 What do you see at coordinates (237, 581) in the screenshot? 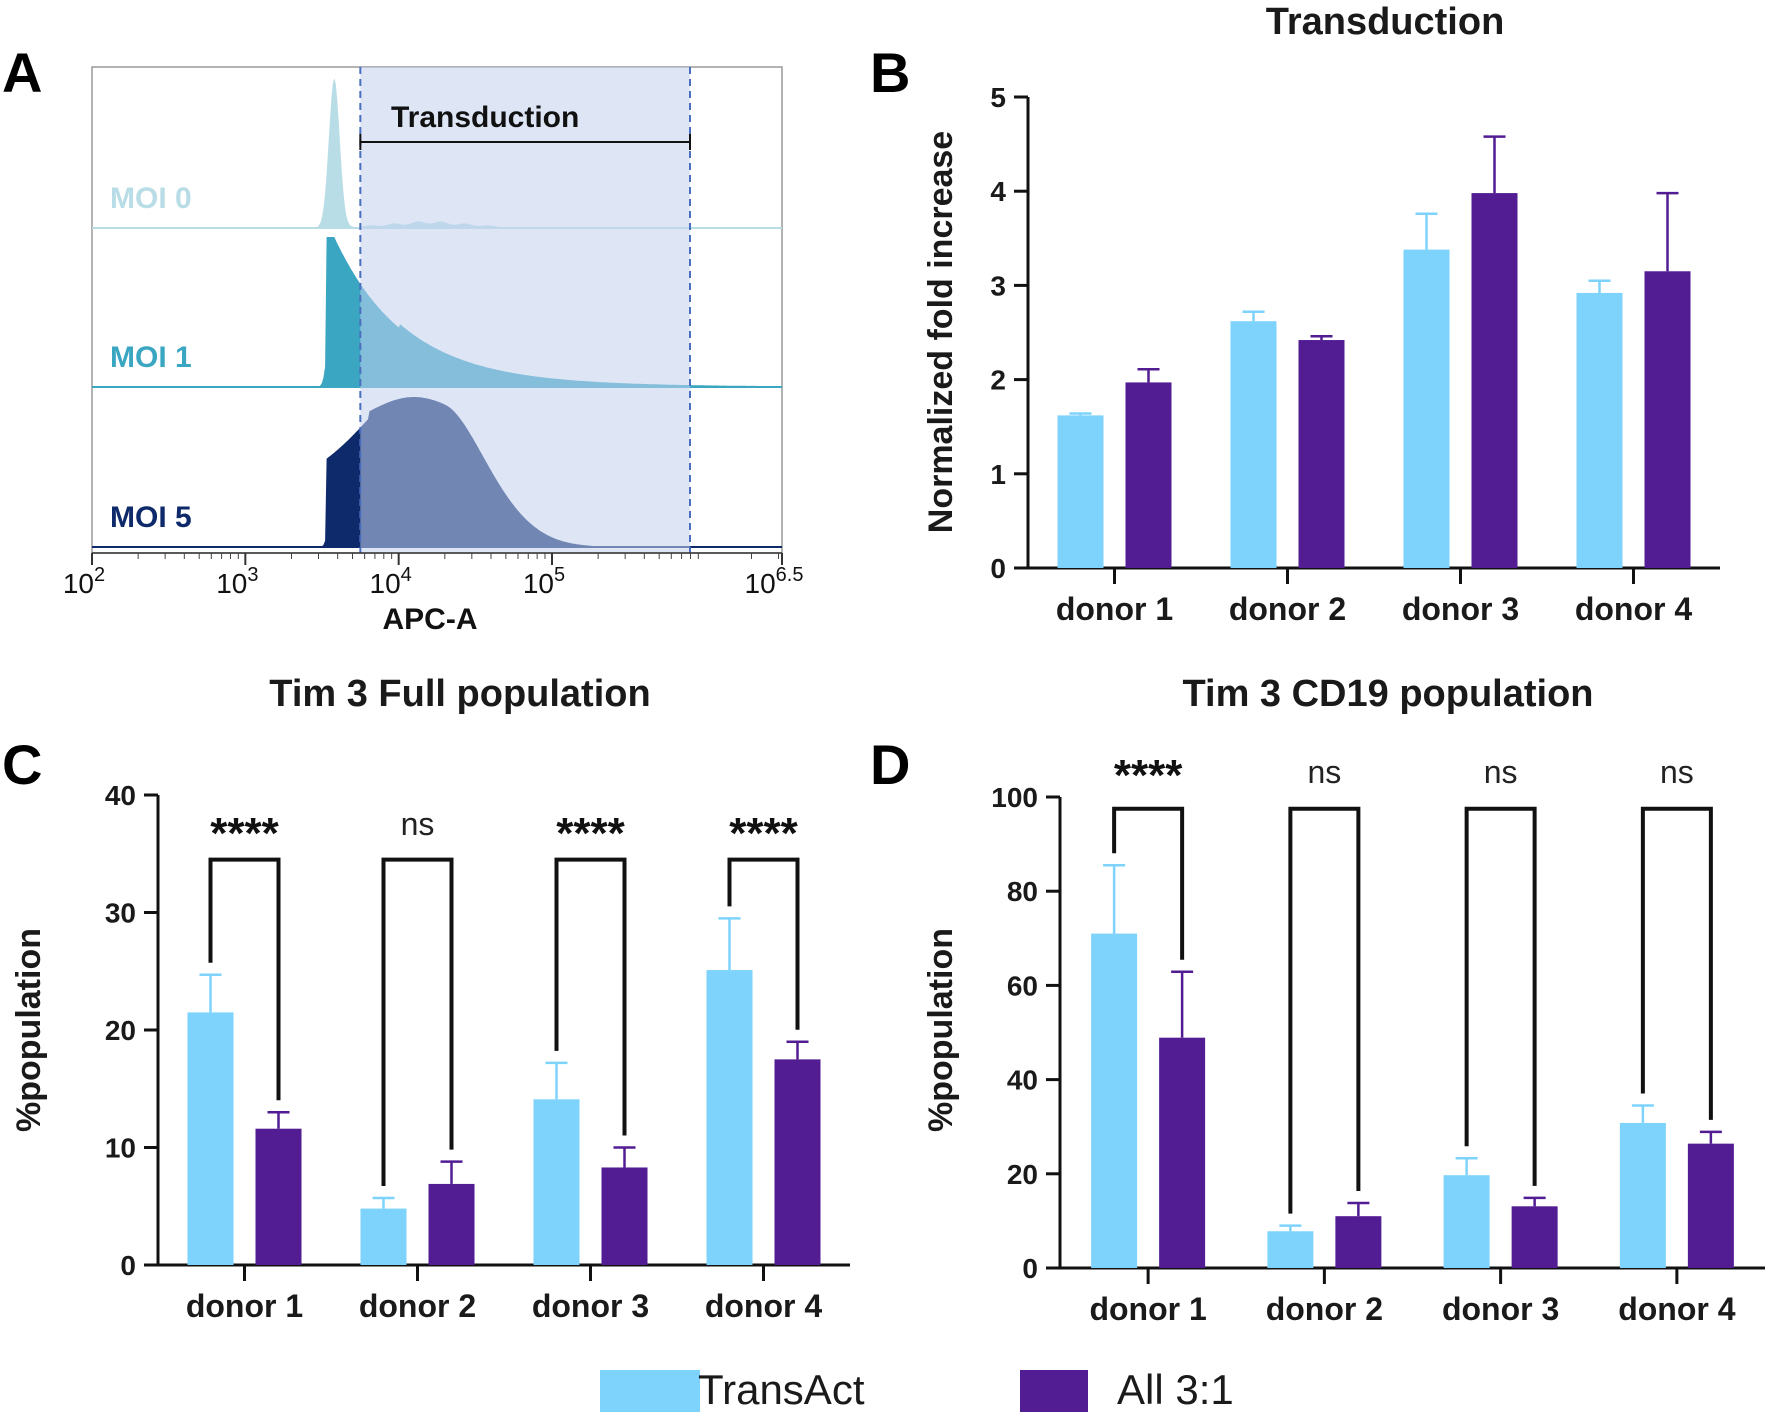
I see `x-tick-label: 10³` at bounding box center [237, 581].